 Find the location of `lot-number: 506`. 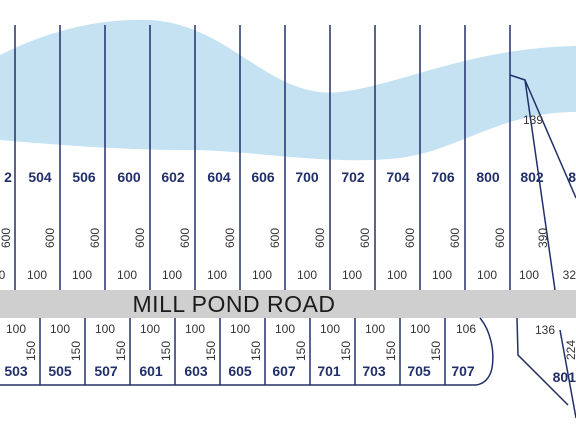

lot-number: 506 is located at coordinates (84, 177).